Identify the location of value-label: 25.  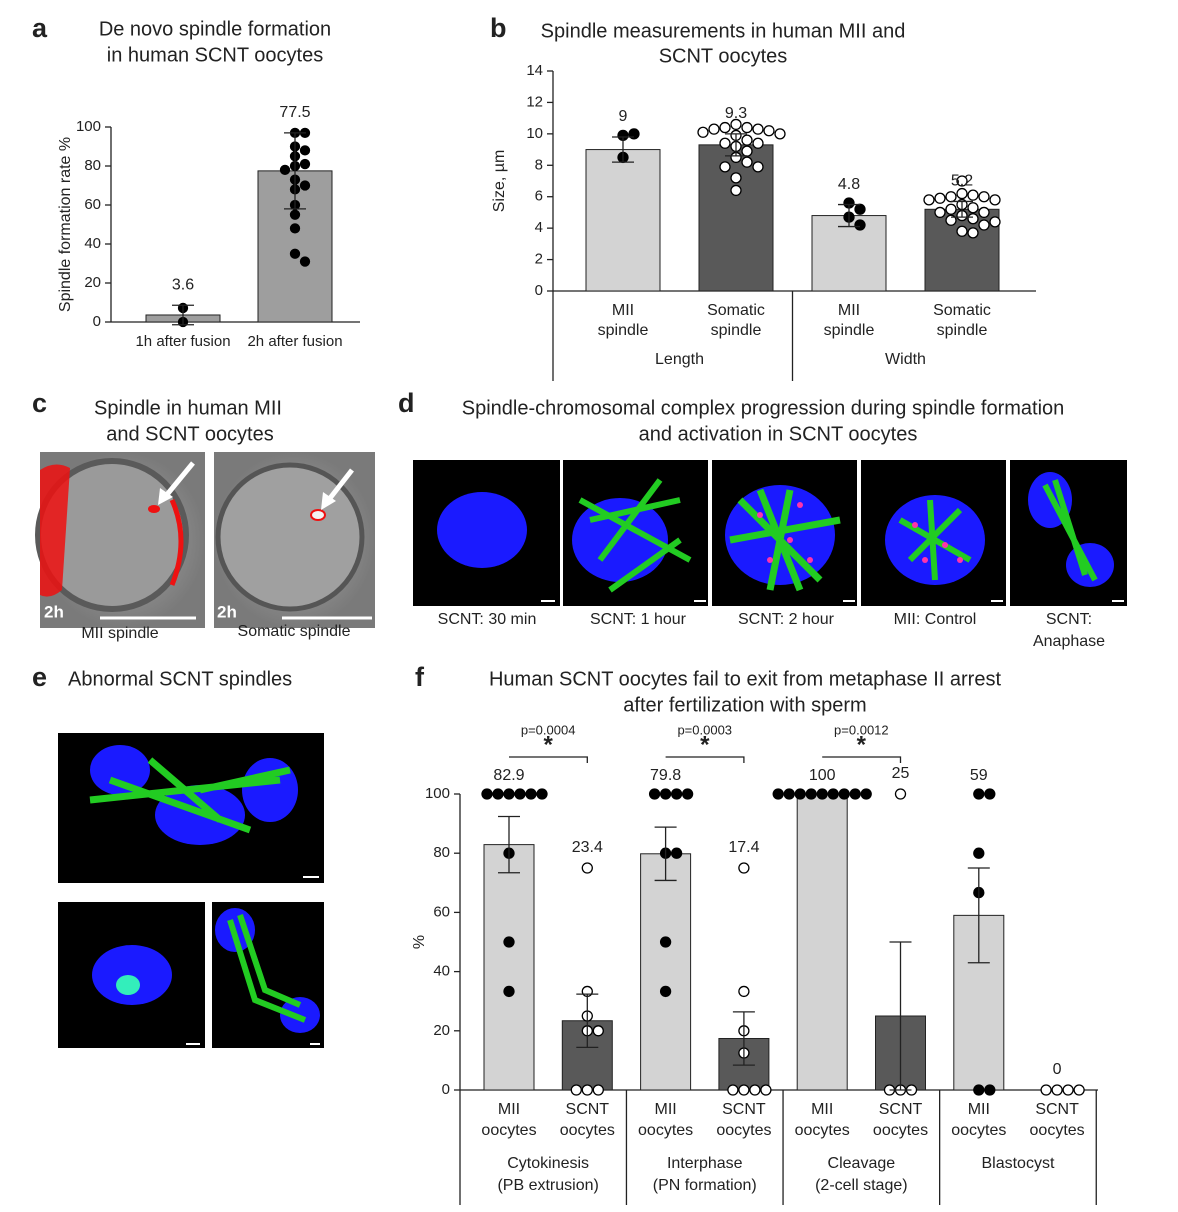
(901, 773).